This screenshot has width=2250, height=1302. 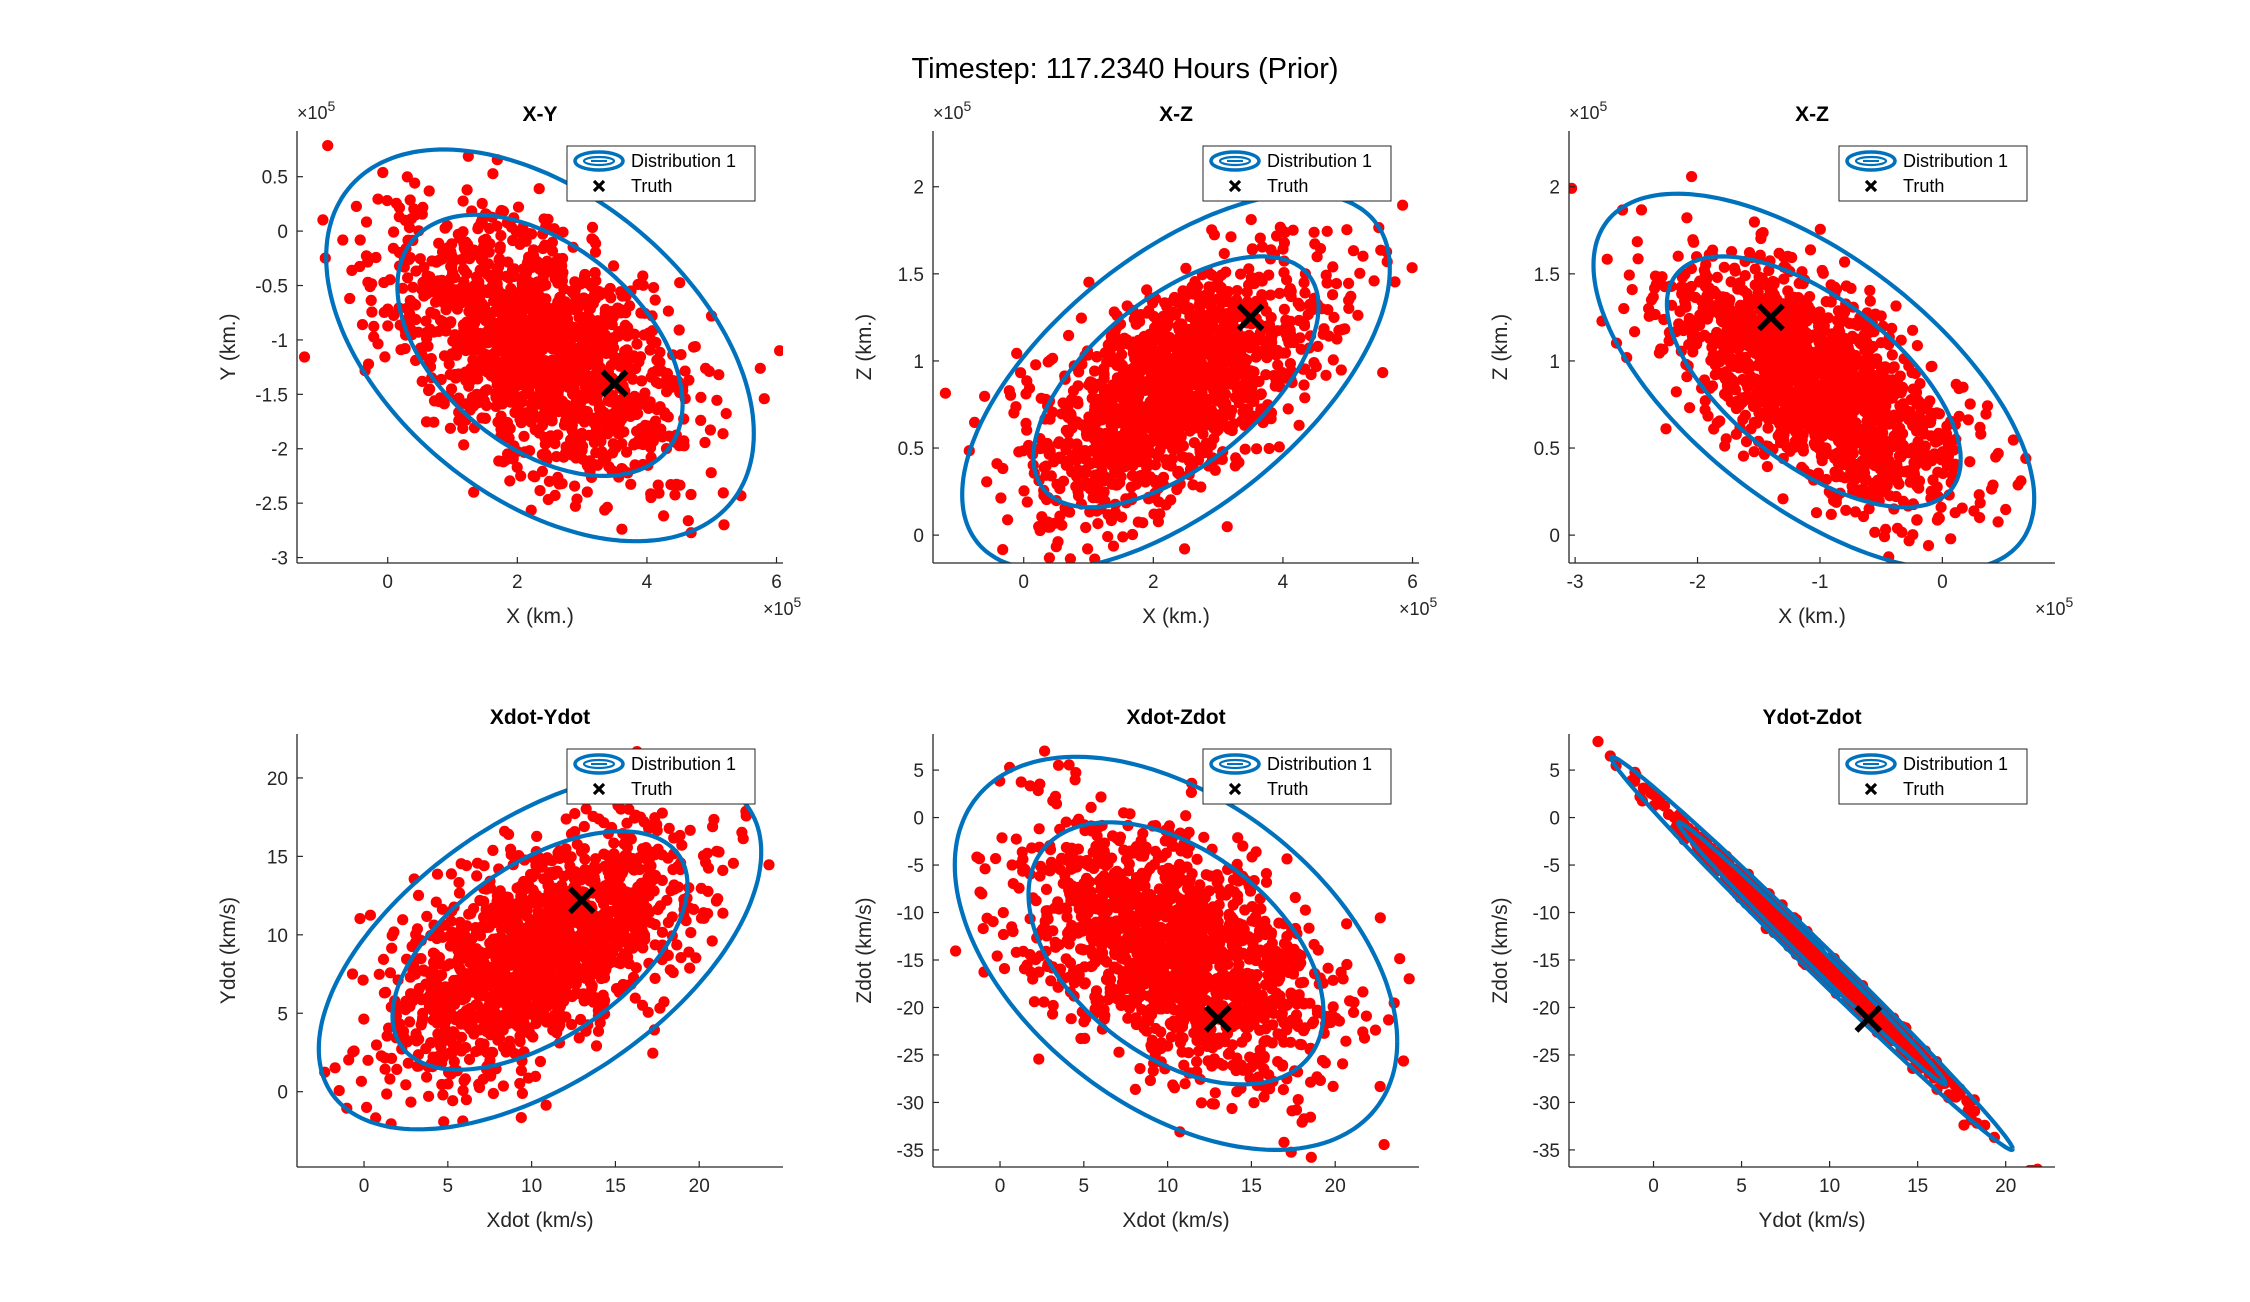 I want to click on y-tick-label: 0, so click(x=282, y=232).